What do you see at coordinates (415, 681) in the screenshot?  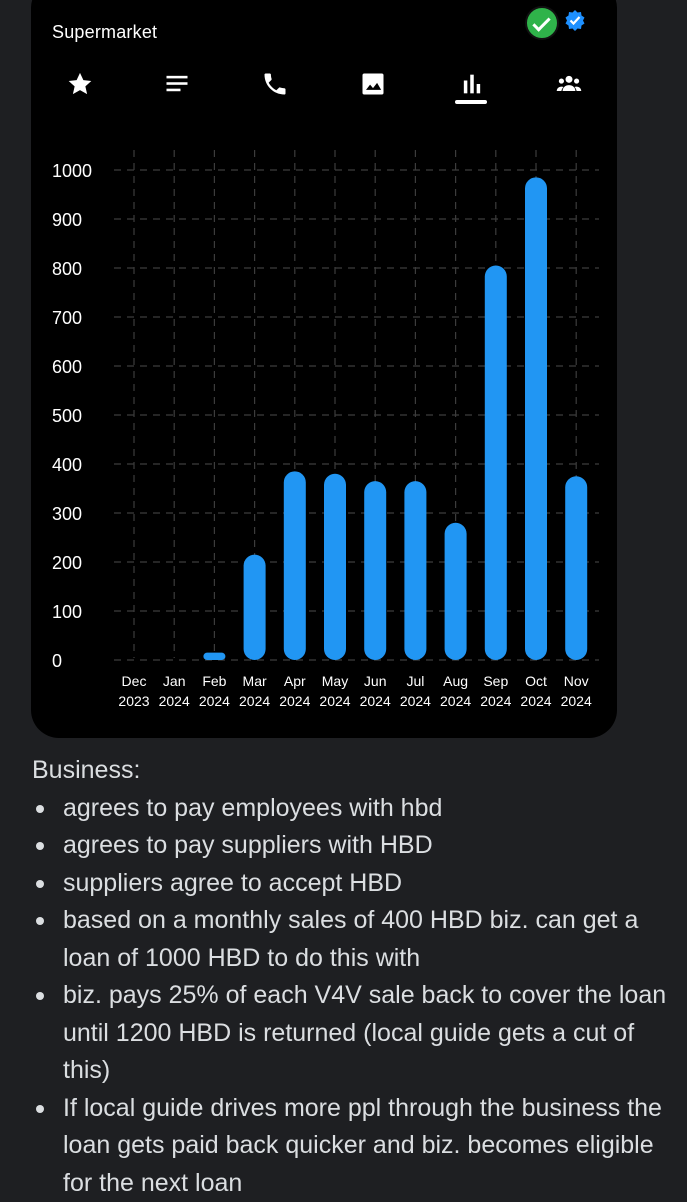 I see `x-tick-label-month: Jul` at bounding box center [415, 681].